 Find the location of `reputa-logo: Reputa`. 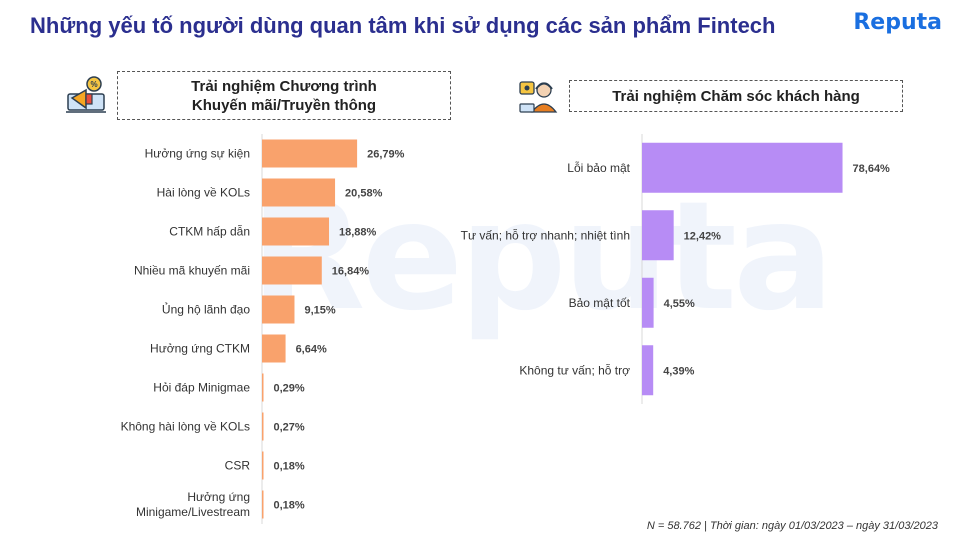

reputa-logo: Reputa is located at coordinates (897, 22).